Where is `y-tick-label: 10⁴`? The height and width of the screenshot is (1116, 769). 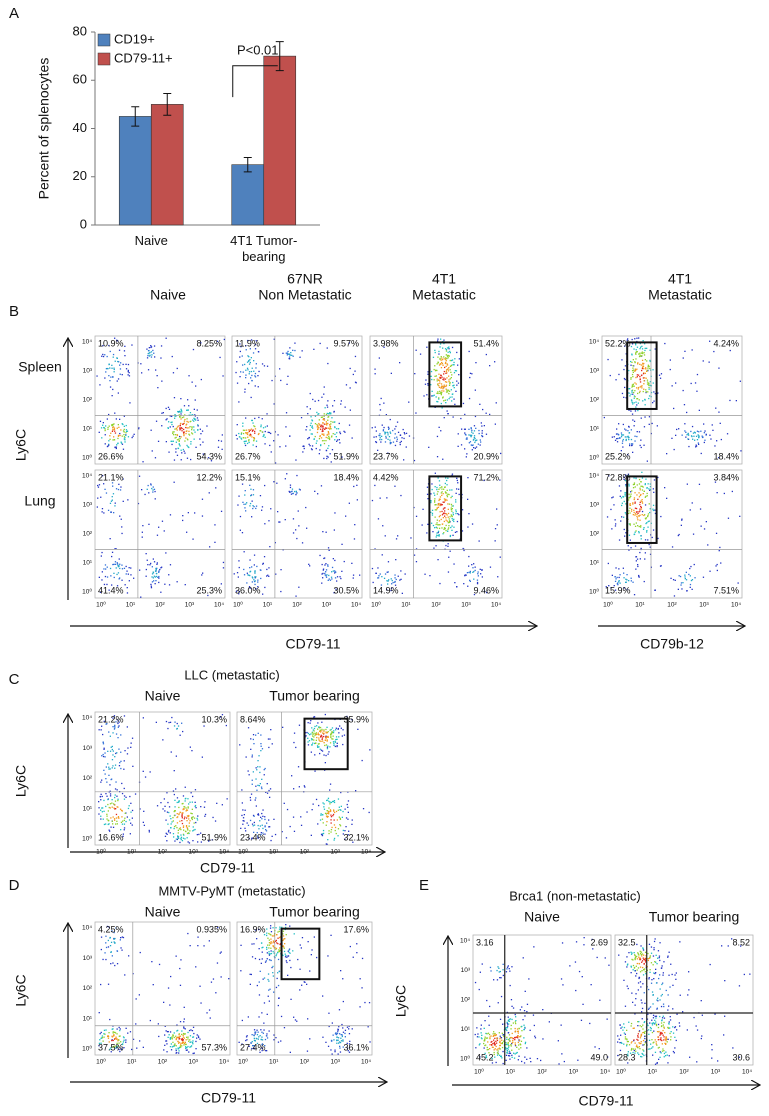
y-tick-label: 10⁴ is located at coordinates (594, 476).